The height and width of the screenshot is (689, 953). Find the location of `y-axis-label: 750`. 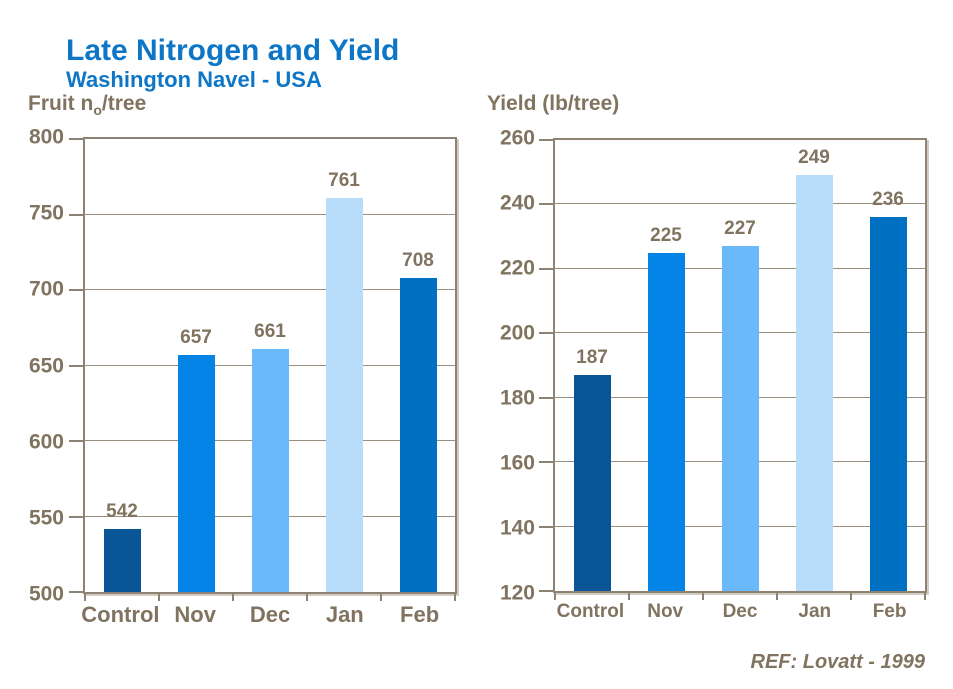

y-axis-label: 750 is located at coordinates (46, 213).